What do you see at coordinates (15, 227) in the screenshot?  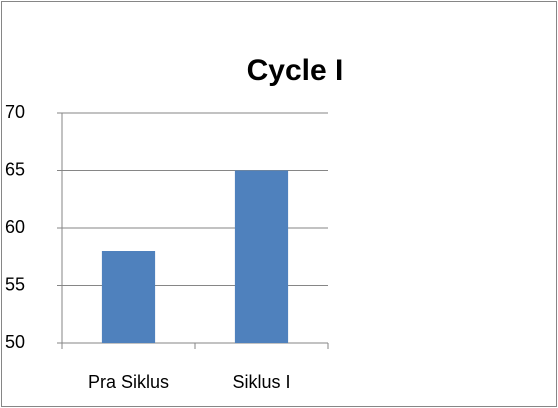 I see `y-tick-label: 60` at bounding box center [15, 227].